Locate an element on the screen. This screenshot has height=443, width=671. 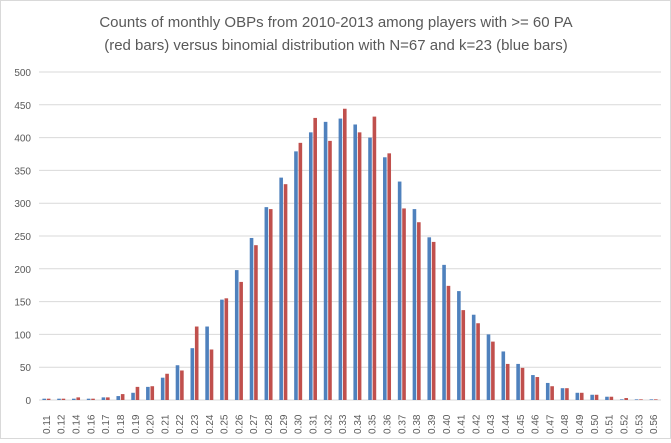
x-tick-label: 0.42 is located at coordinates (476, 424).